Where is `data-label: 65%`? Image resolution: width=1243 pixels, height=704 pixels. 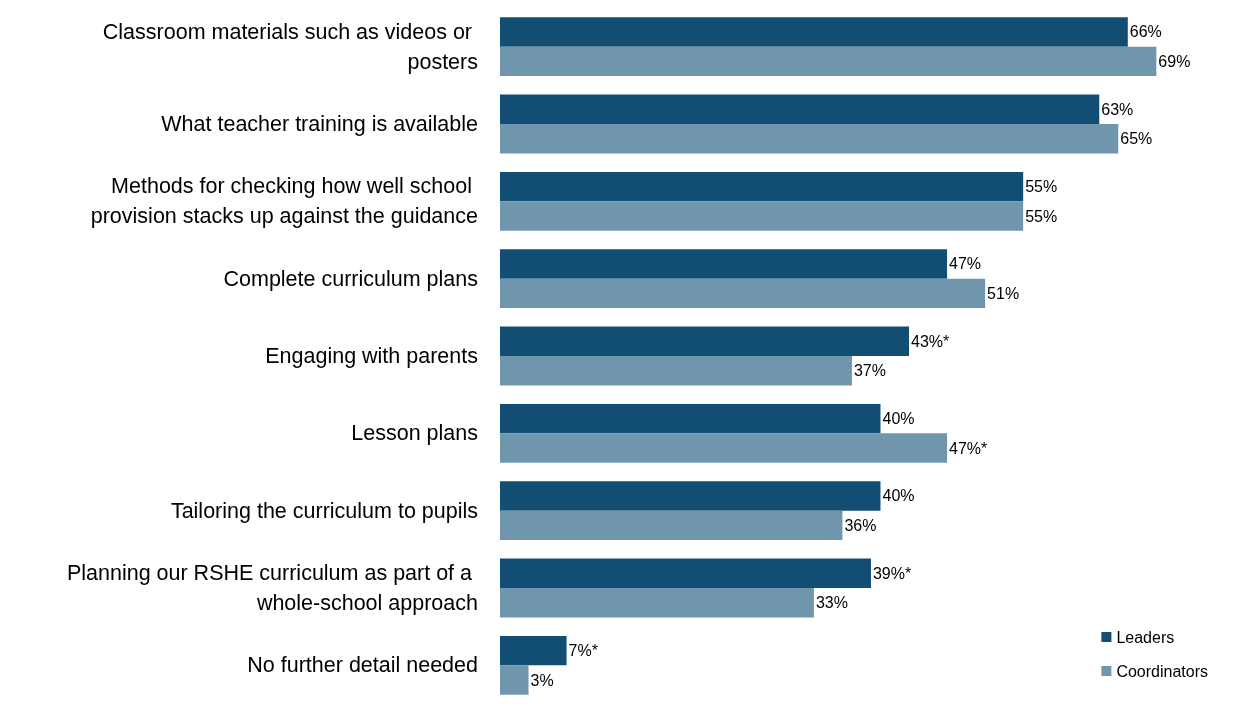
data-label: 65% is located at coordinates (1136, 139).